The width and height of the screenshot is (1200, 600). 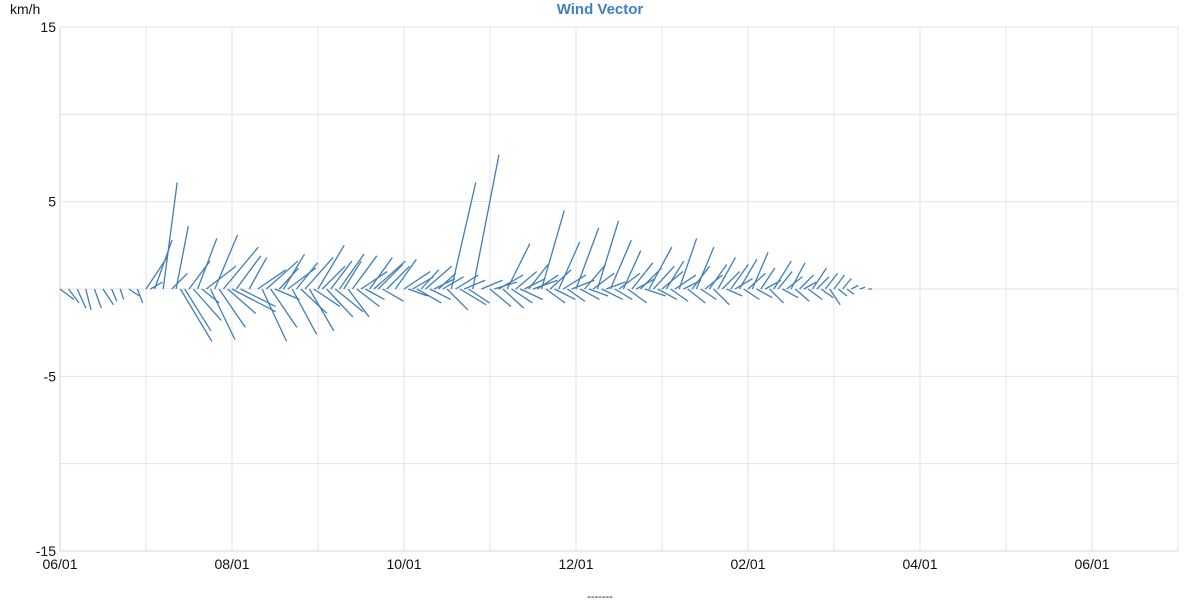 What do you see at coordinates (50, 376) in the screenshot?
I see `y-tick-label: -5` at bounding box center [50, 376].